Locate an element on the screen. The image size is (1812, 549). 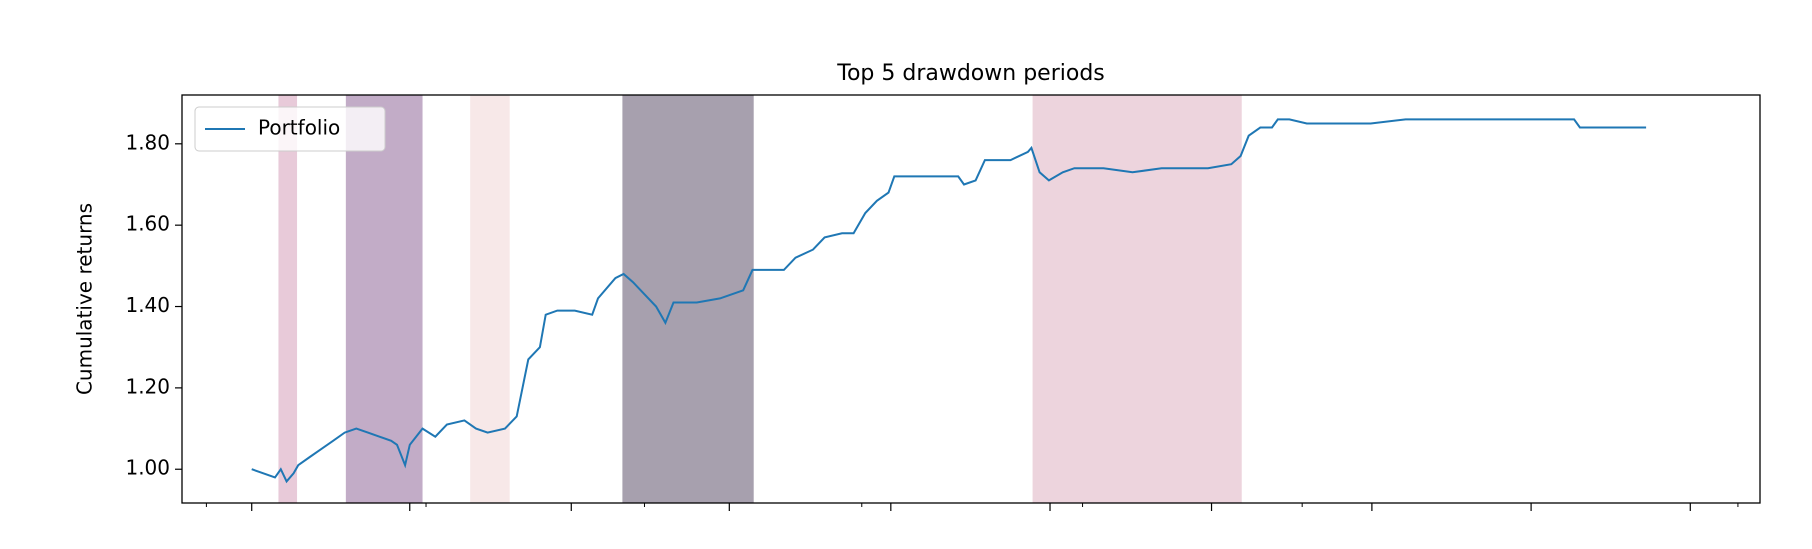
legend-box is located at coordinates (290, 129).